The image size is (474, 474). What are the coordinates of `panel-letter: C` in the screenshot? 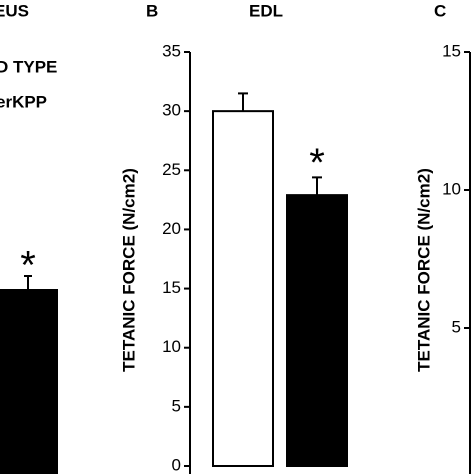 It's located at (440, 10).